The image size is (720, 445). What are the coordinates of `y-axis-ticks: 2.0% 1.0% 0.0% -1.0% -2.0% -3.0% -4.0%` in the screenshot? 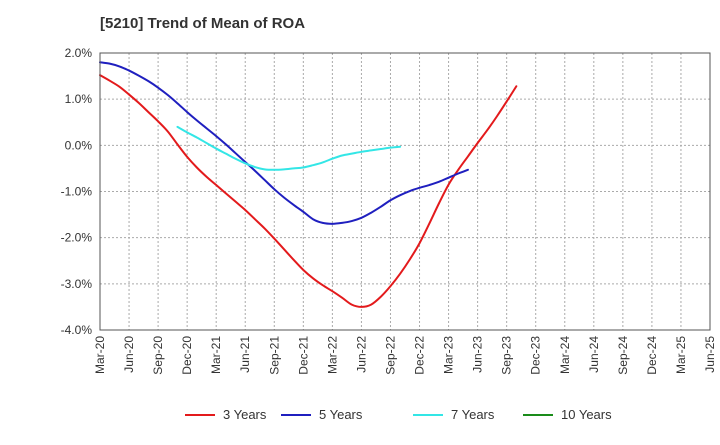 It's located at (77, 191).